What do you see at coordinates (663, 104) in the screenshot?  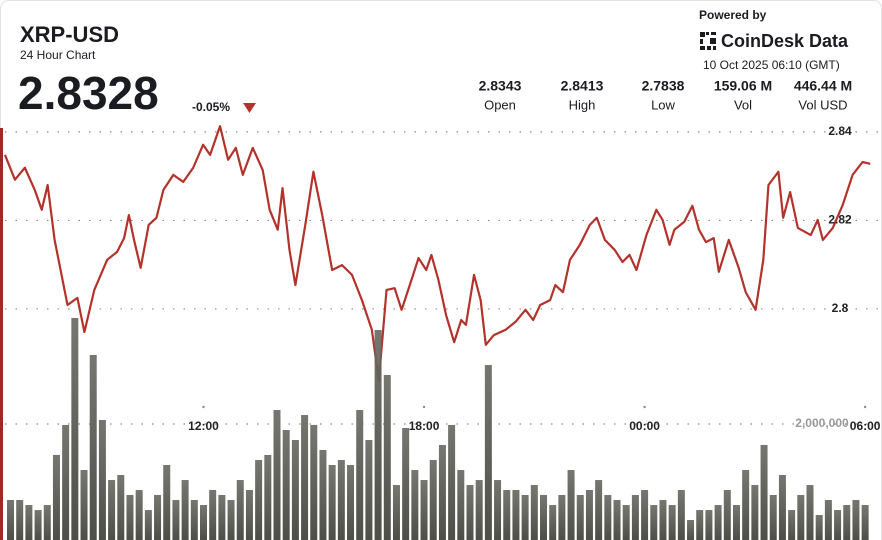 I see `stat-label: Low` at bounding box center [663, 104].